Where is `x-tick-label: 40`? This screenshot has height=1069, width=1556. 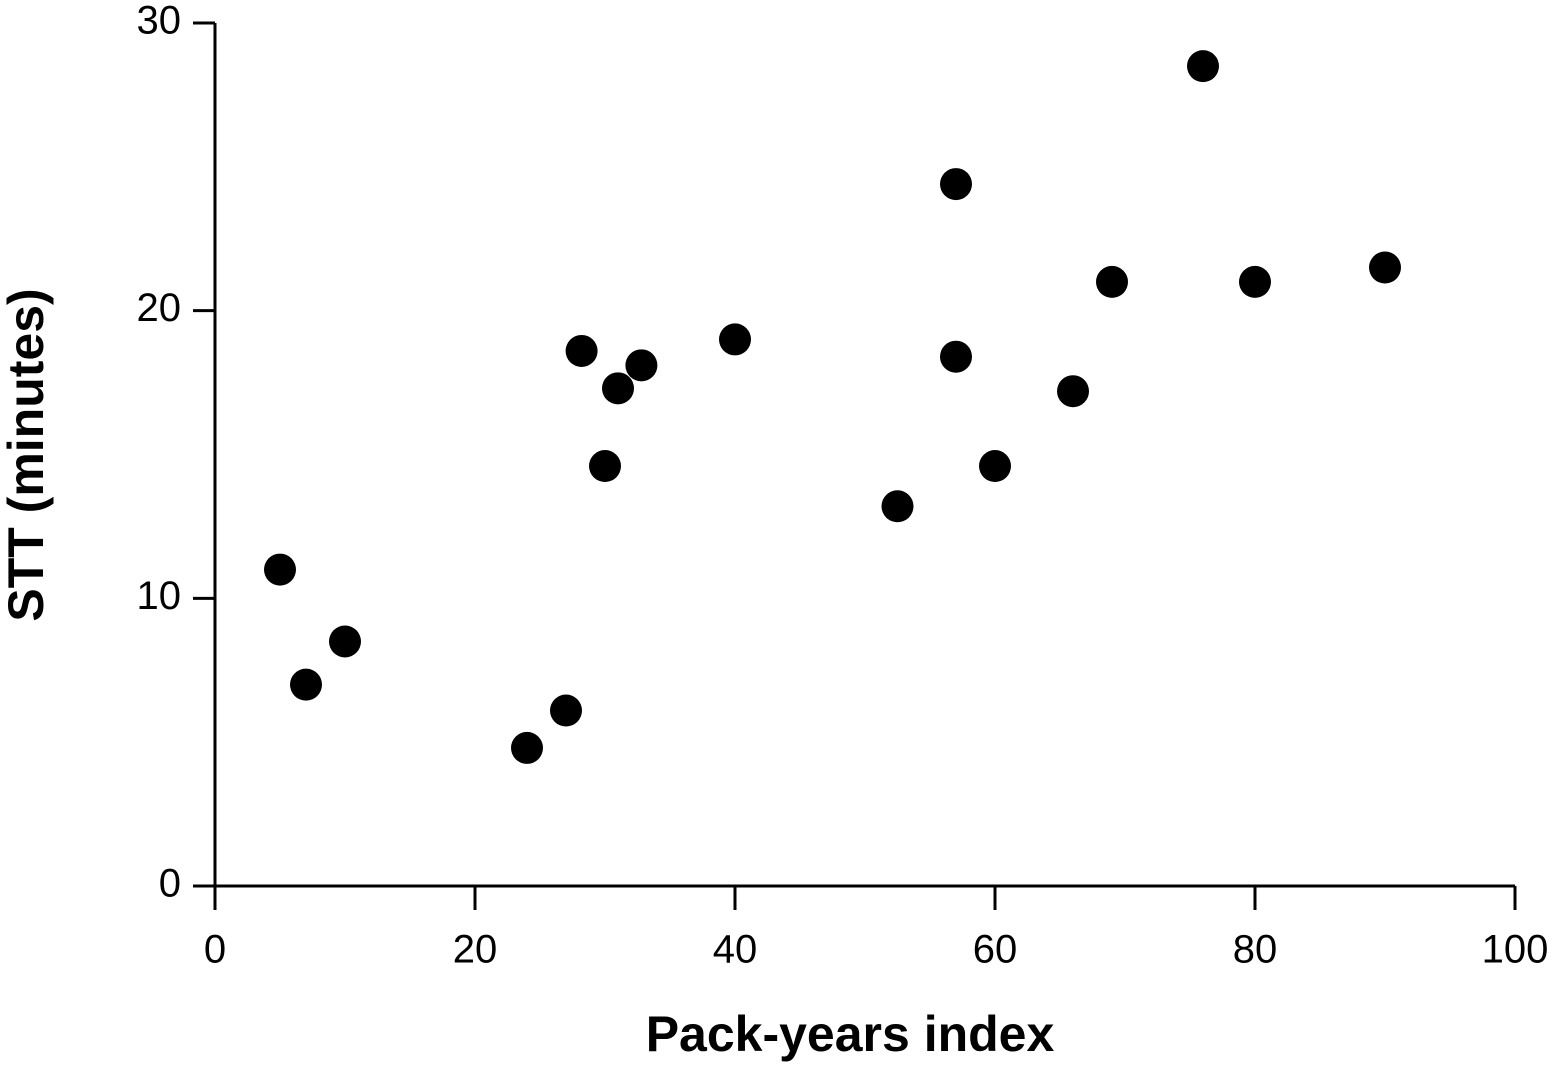 x-tick-label: 40 is located at coordinates (735, 950).